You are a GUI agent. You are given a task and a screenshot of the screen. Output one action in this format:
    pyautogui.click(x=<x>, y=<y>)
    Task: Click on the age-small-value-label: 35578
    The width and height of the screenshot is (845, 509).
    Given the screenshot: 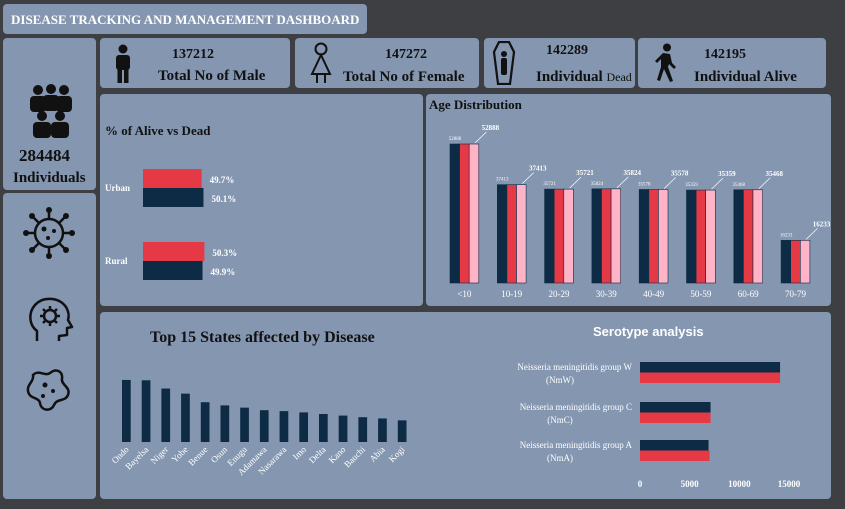 What is the action you would take?
    pyautogui.click(x=644, y=184)
    